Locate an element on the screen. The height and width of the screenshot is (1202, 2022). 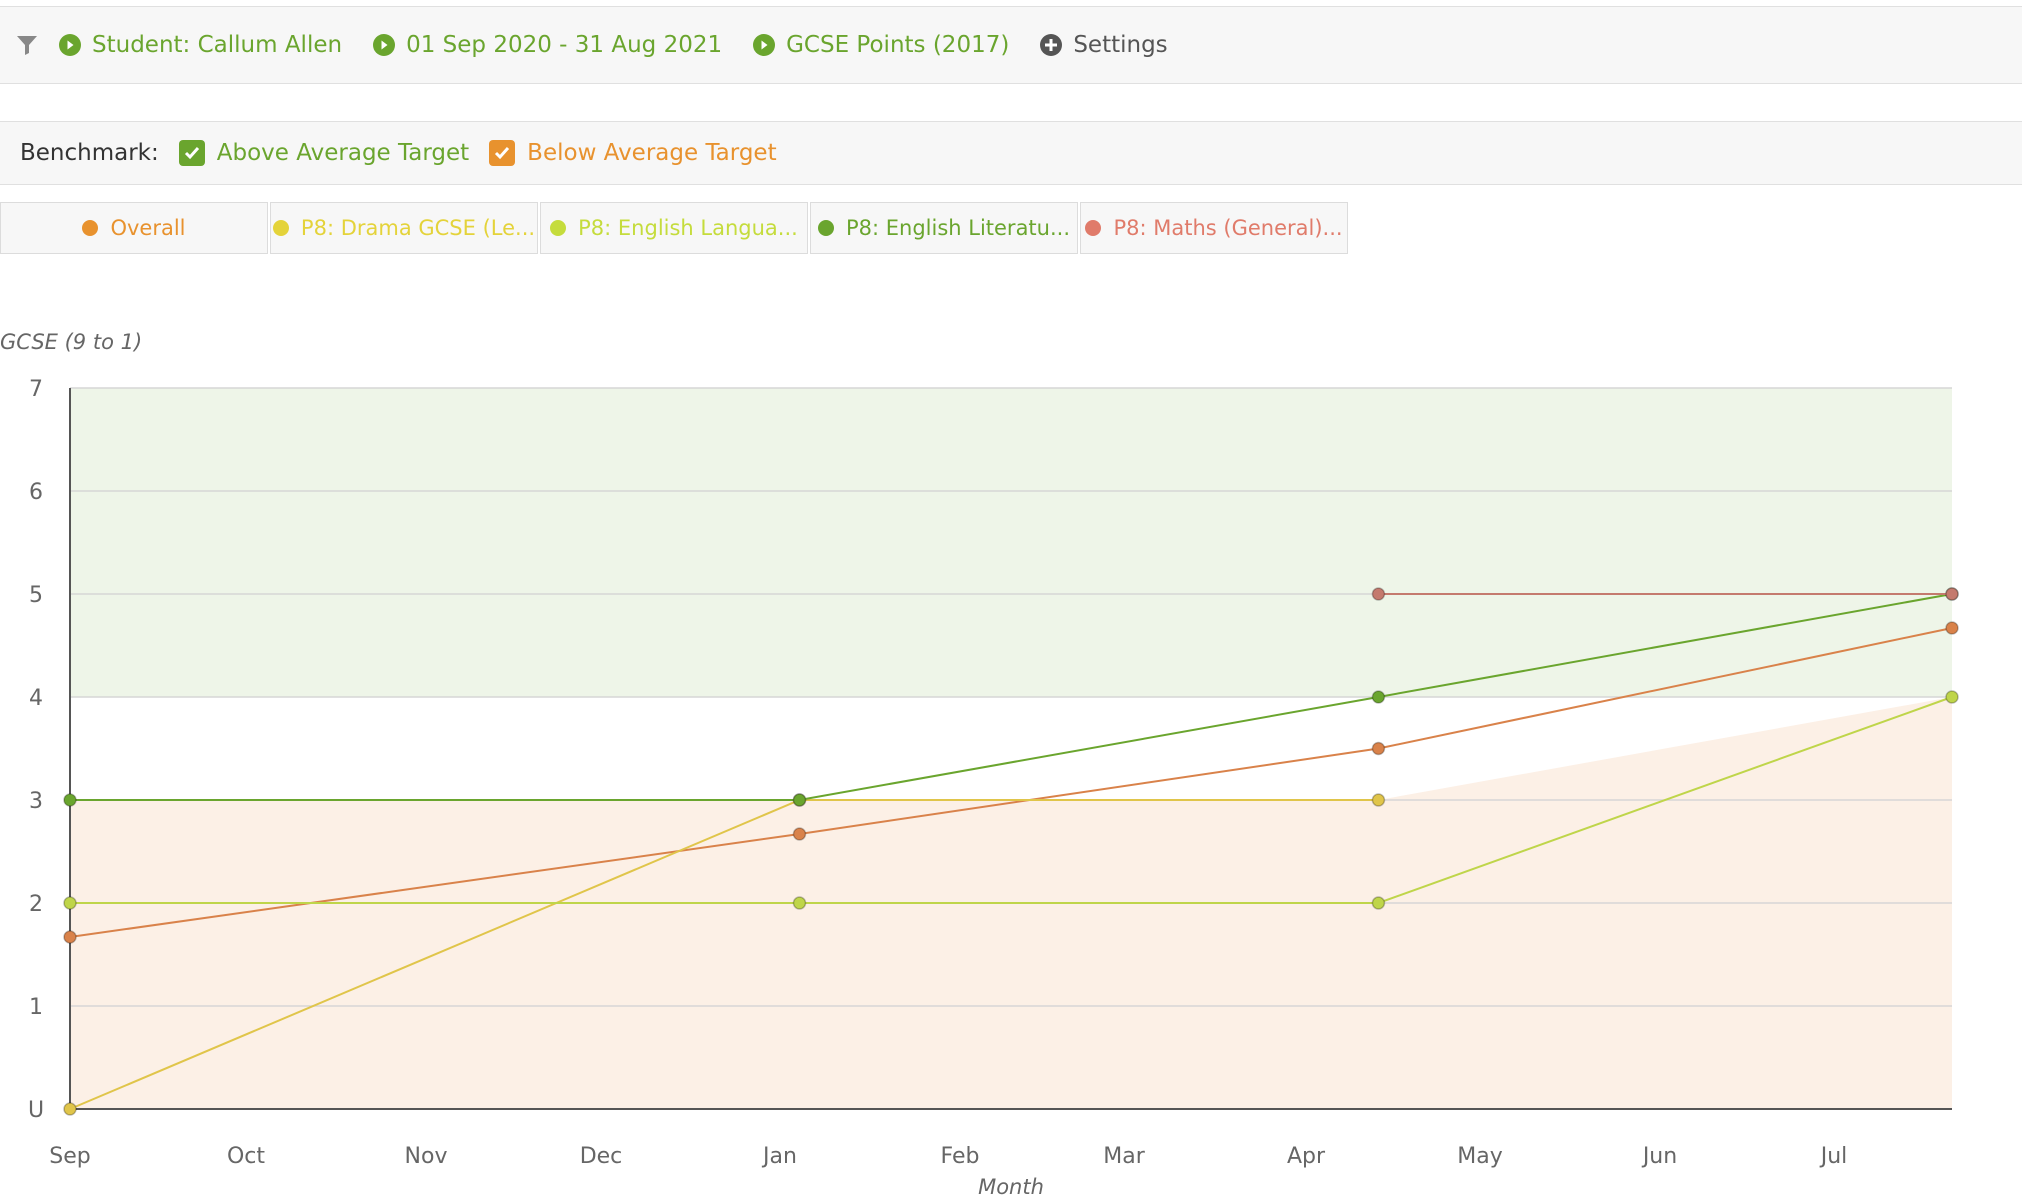
y-tick-label: 7 is located at coordinates (36, 389).